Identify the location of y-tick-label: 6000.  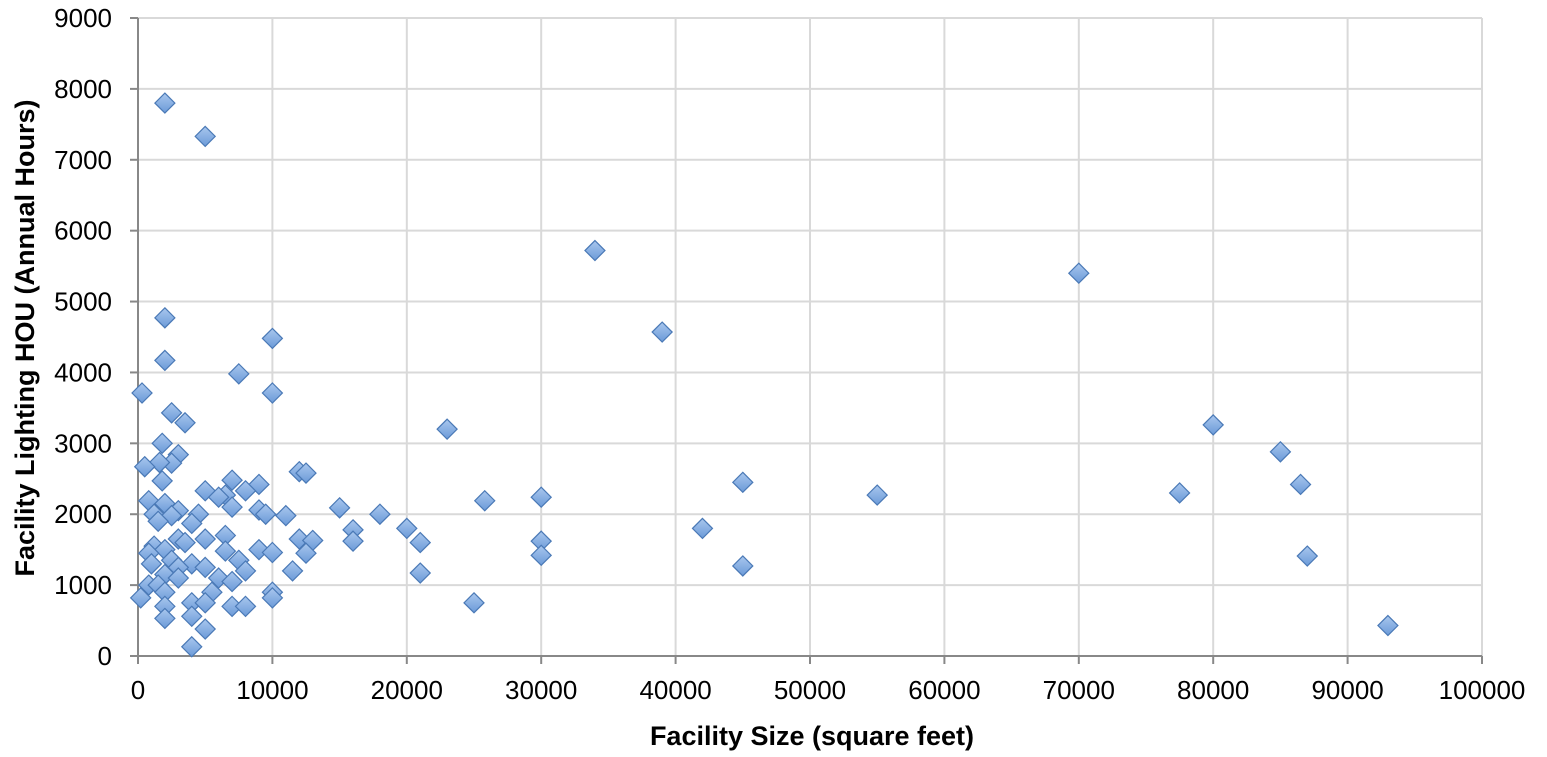
(83, 231).